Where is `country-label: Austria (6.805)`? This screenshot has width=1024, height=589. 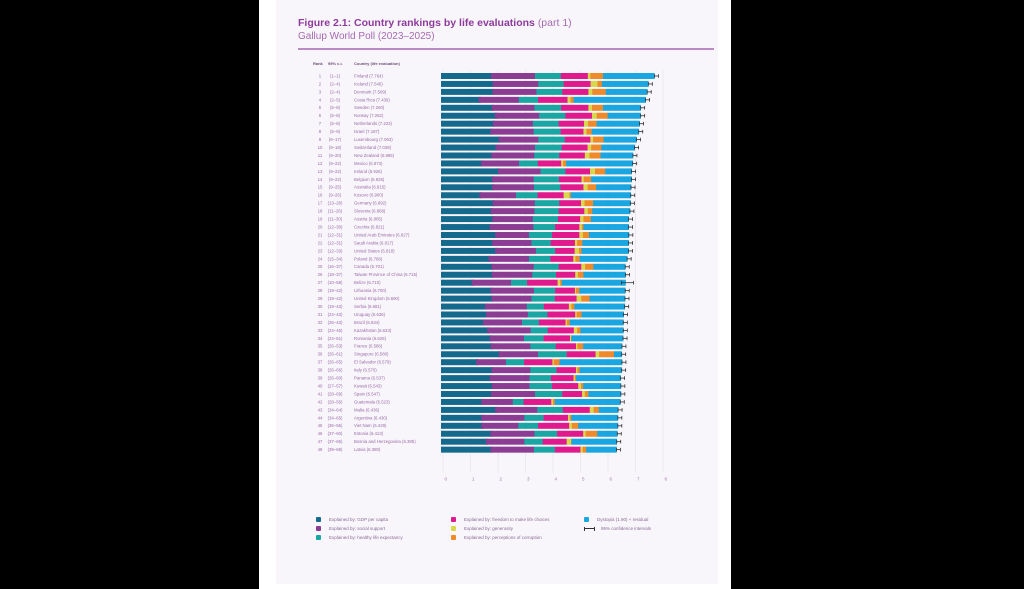
country-label: Austria (6.805) is located at coordinates (368, 219).